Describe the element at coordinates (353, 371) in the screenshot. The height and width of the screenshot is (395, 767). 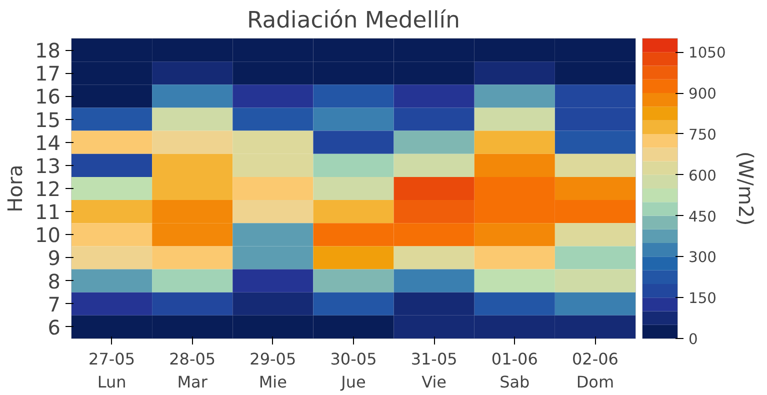
I see `x-tick-label: 30-05 Jue` at that location.